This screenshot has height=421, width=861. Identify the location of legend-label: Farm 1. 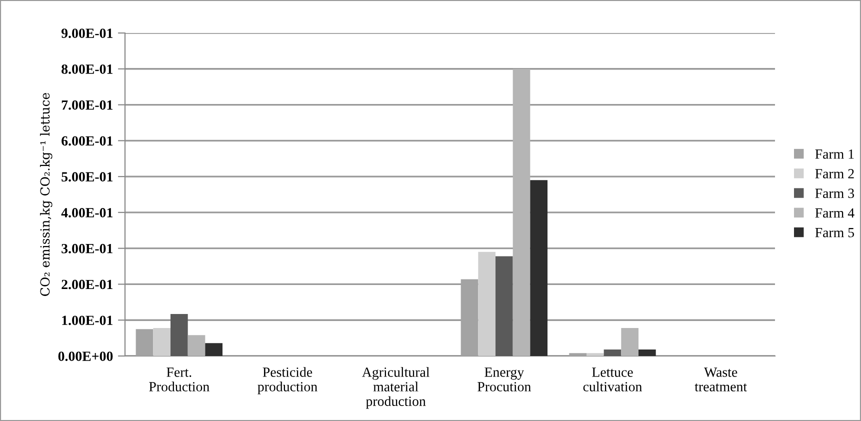
(834, 154).